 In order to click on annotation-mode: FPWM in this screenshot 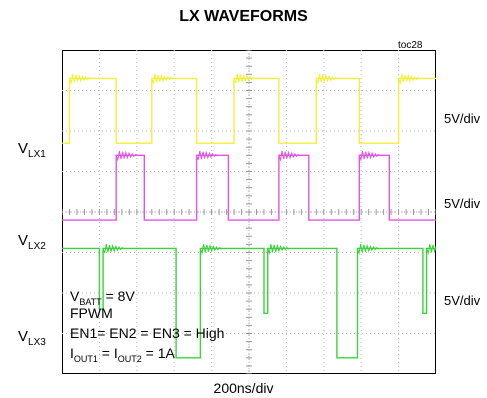, I will do `click(91, 313)`.